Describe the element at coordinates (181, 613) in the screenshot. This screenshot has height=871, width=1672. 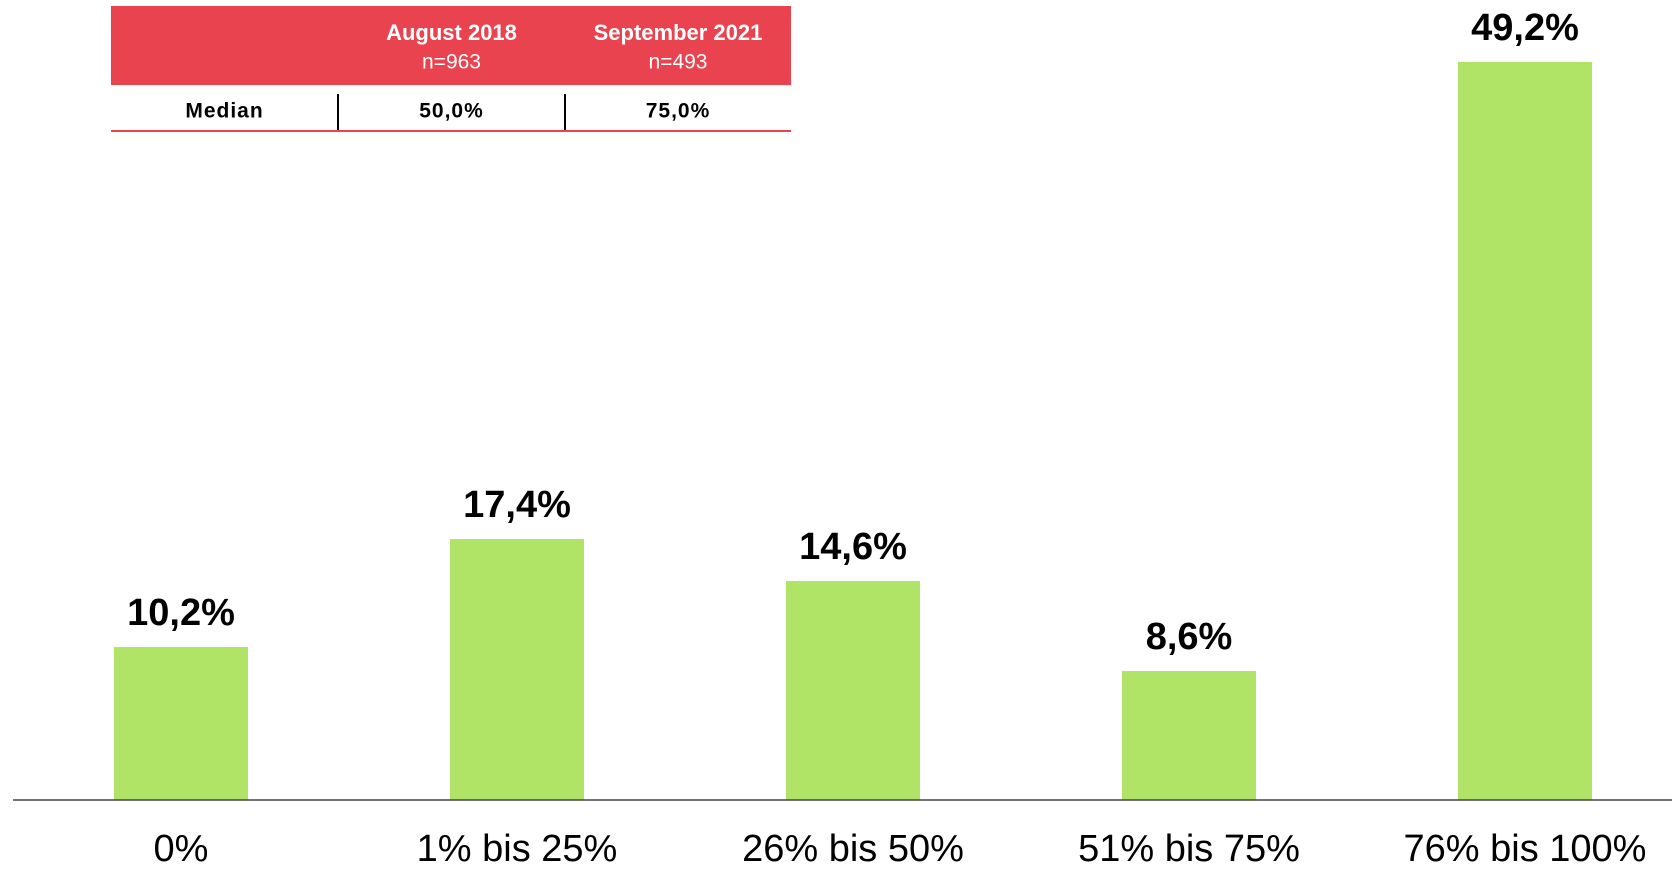
I see `value-label: 10,2%` at that location.